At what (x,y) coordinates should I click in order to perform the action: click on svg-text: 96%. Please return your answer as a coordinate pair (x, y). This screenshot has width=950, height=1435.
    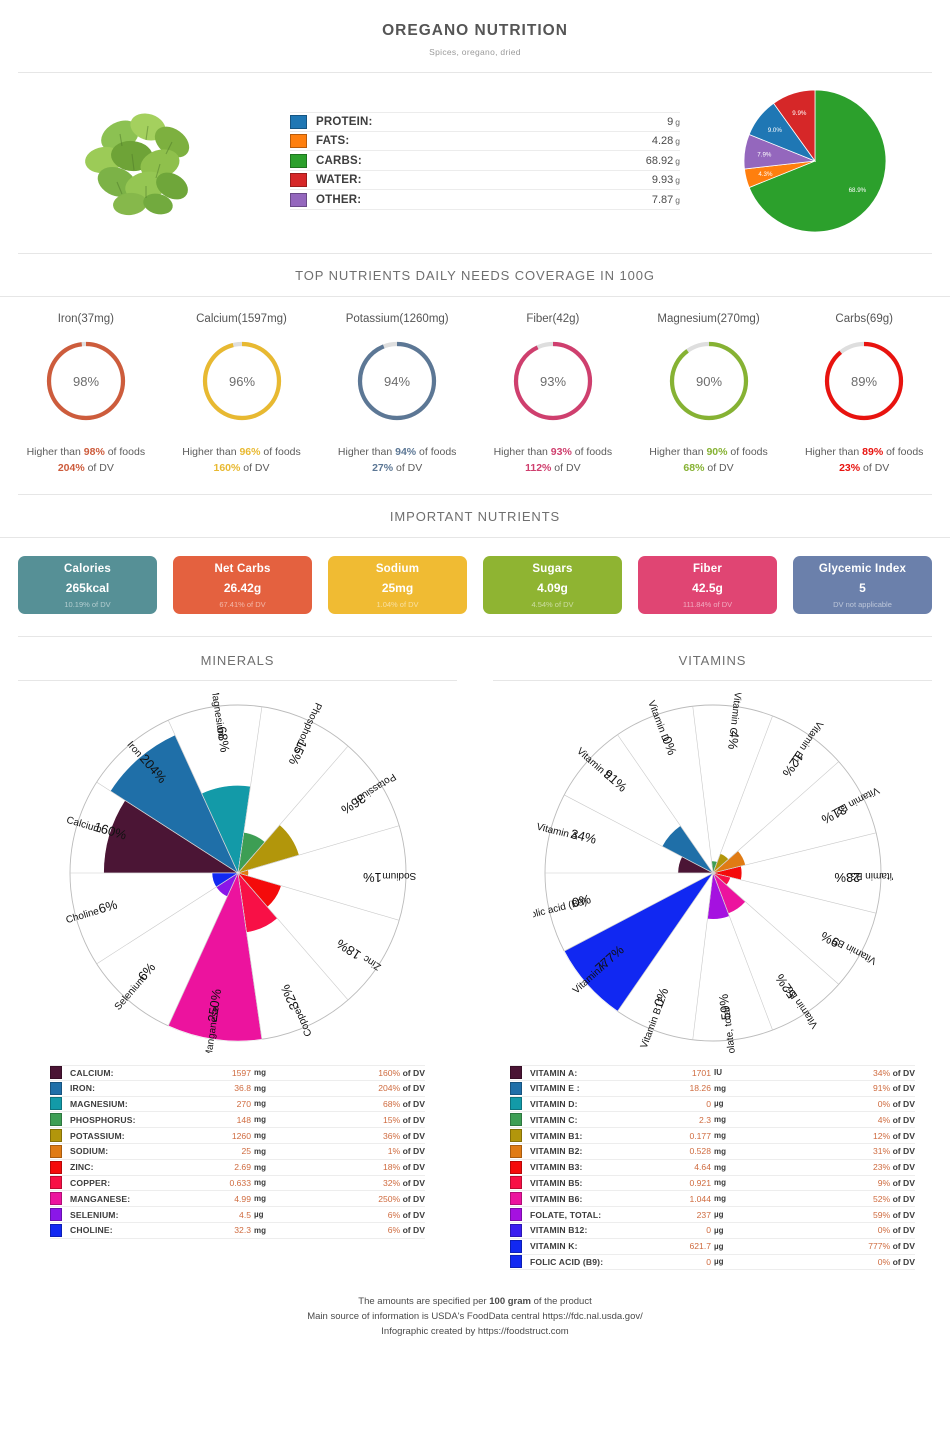
    Looking at the image, I should click on (241, 381).